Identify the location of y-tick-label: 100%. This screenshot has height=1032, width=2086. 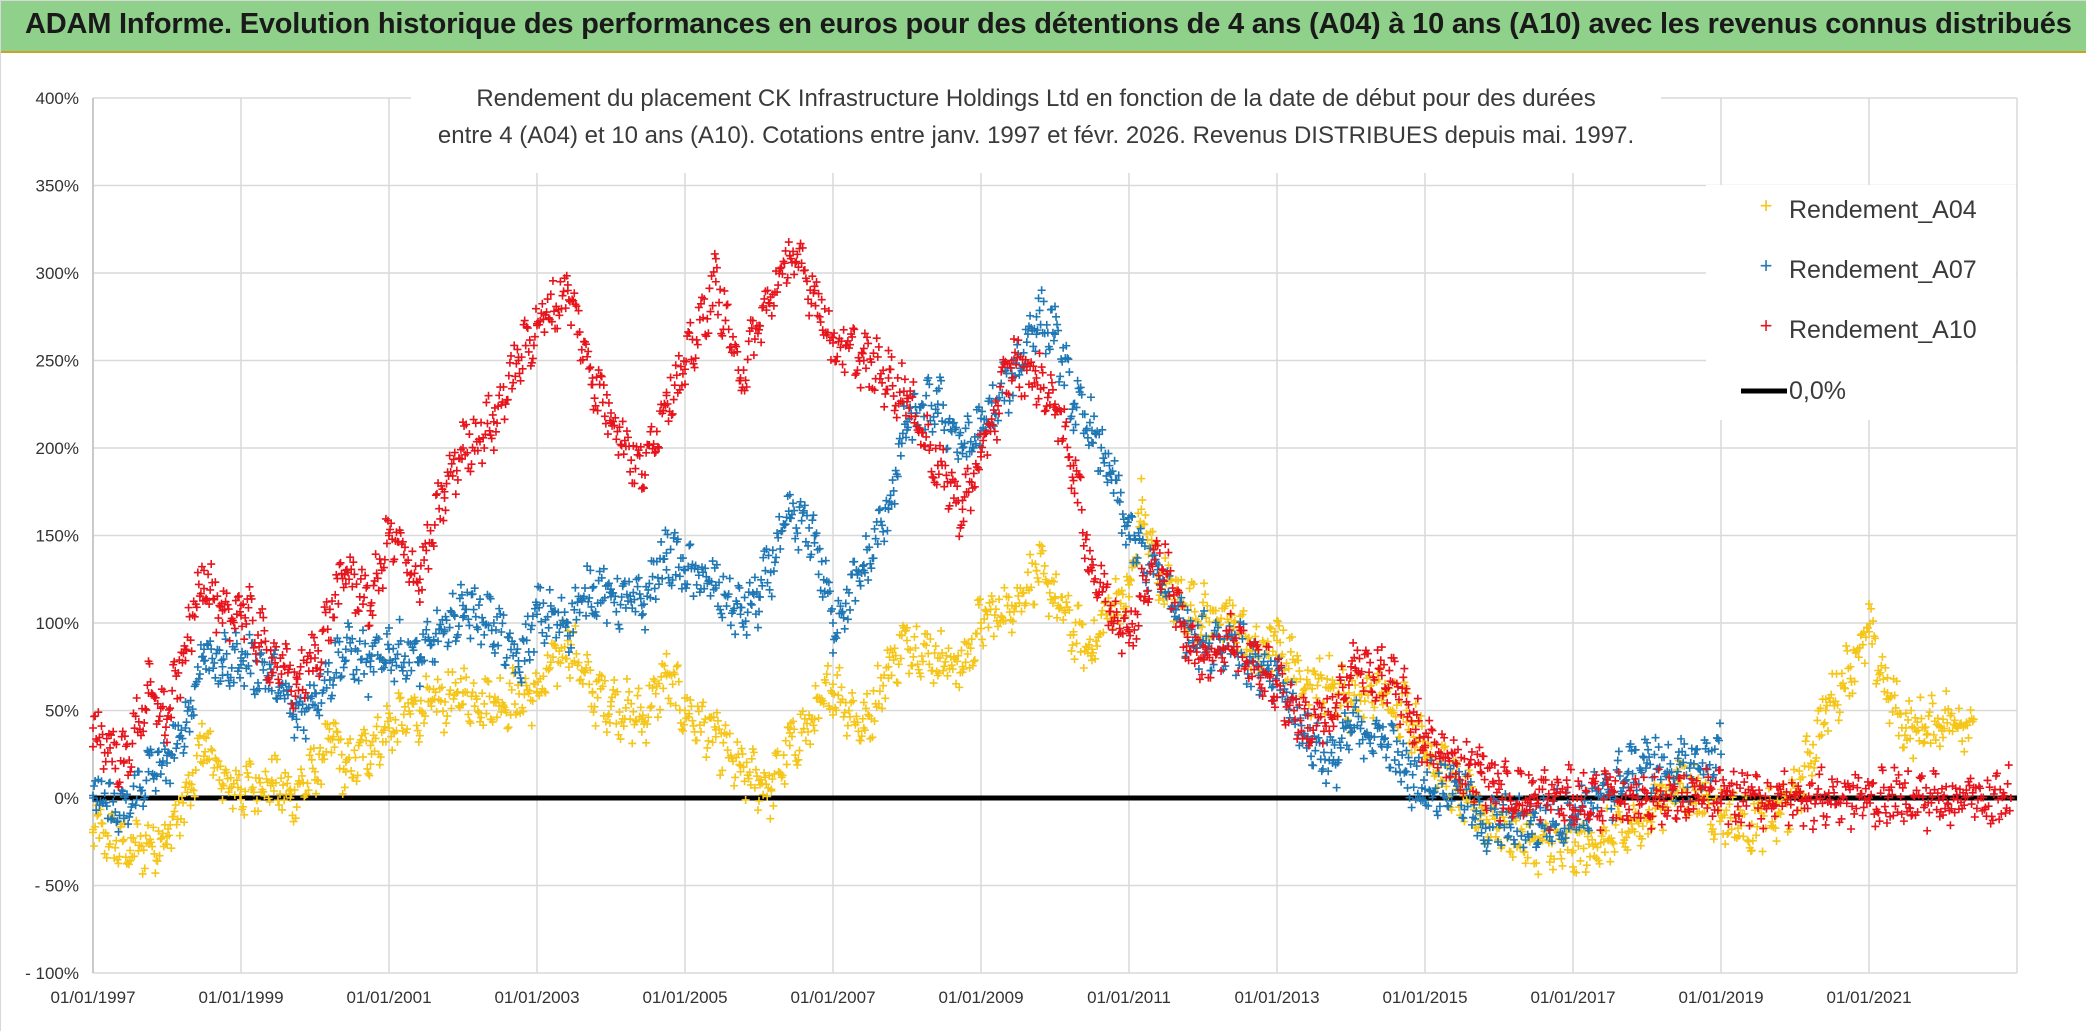
(57, 623).